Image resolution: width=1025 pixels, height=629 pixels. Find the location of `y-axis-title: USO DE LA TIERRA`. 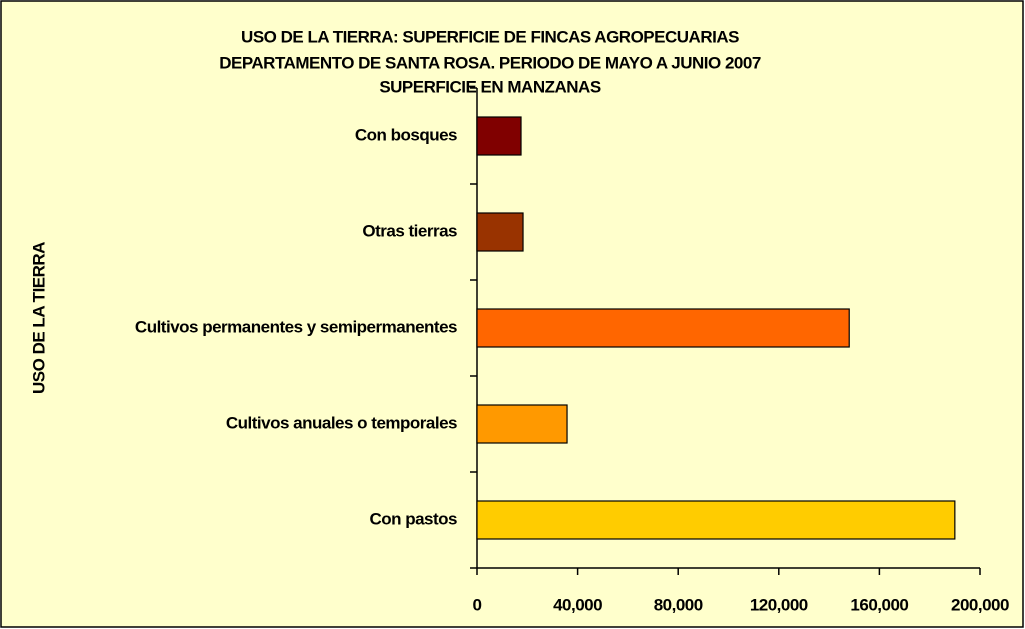

y-axis-title: USO DE LA TIERRA is located at coordinates (38, 318).